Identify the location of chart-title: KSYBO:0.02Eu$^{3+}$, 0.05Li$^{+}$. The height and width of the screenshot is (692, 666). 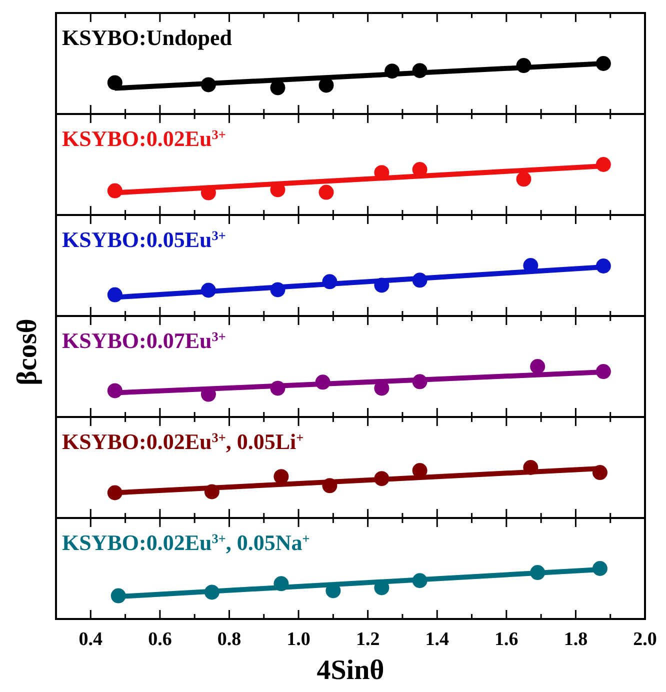
(183, 441).